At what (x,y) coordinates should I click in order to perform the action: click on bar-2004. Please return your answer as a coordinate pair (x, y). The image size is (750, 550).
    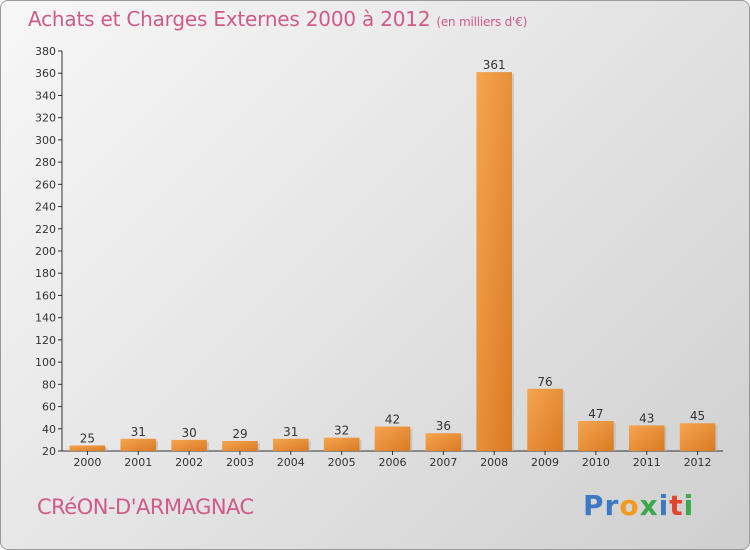
    Looking at the image, I should click on (291, 444).